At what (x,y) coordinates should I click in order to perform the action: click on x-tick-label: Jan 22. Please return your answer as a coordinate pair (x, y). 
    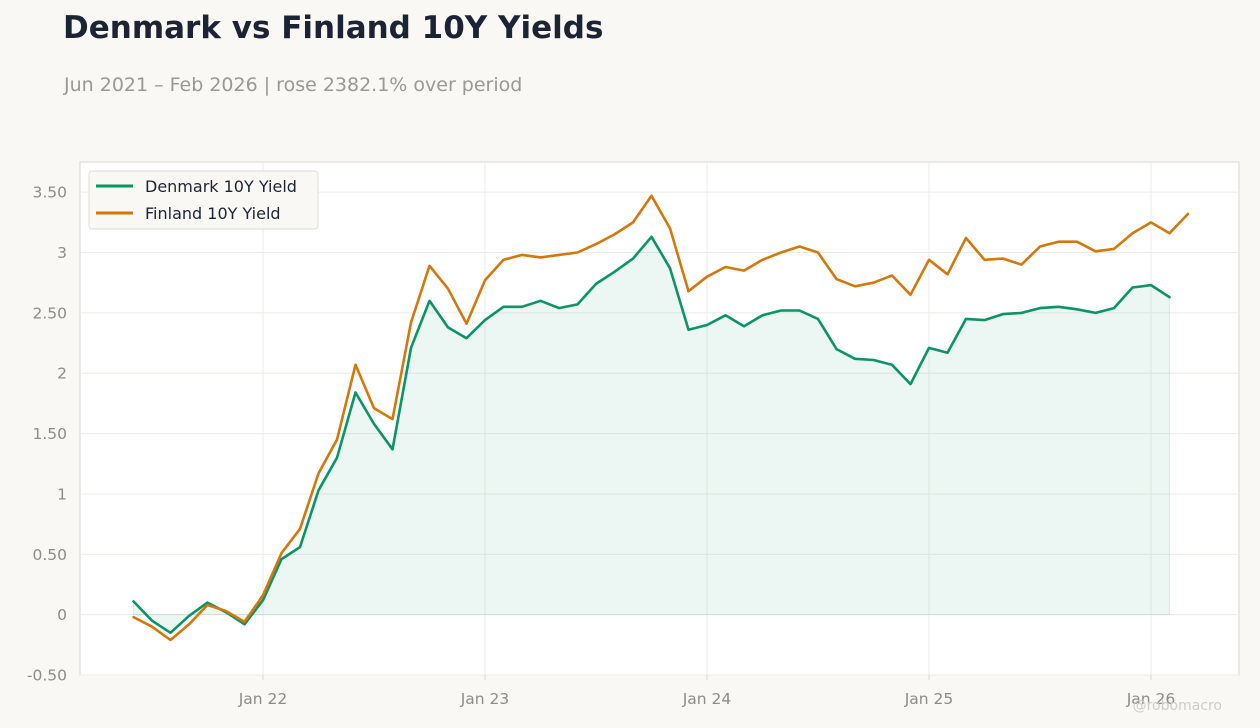
    Looking at the image, I should click on (263, 699).